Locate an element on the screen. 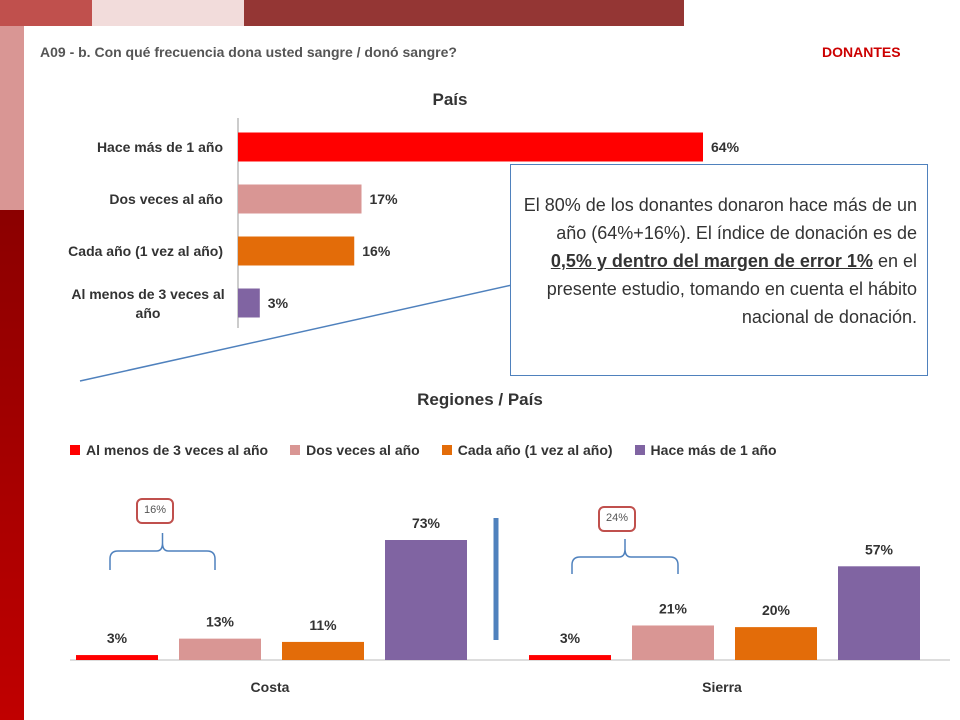 This screenshot has height=720, width=960. legend-item-1: Al menos de 3 veces al año is located at coordinates (169, 450).